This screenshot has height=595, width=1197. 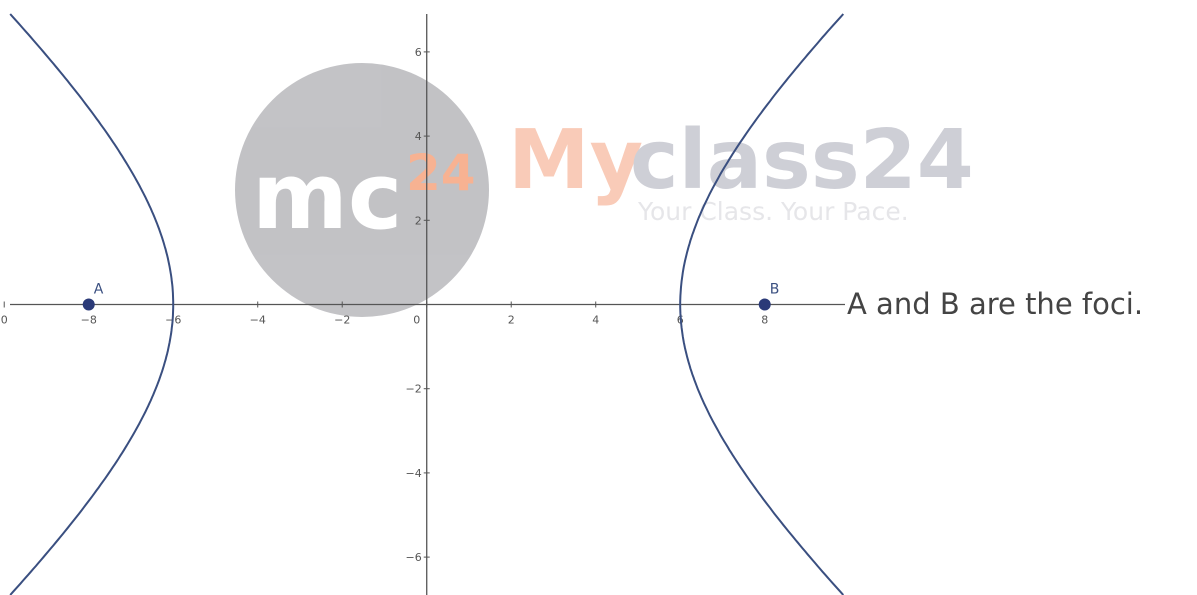 What do you see at coordinates (89, 320) in the screenshot?
I see `x-tick-label: −8` at bounding box center [89, 320].